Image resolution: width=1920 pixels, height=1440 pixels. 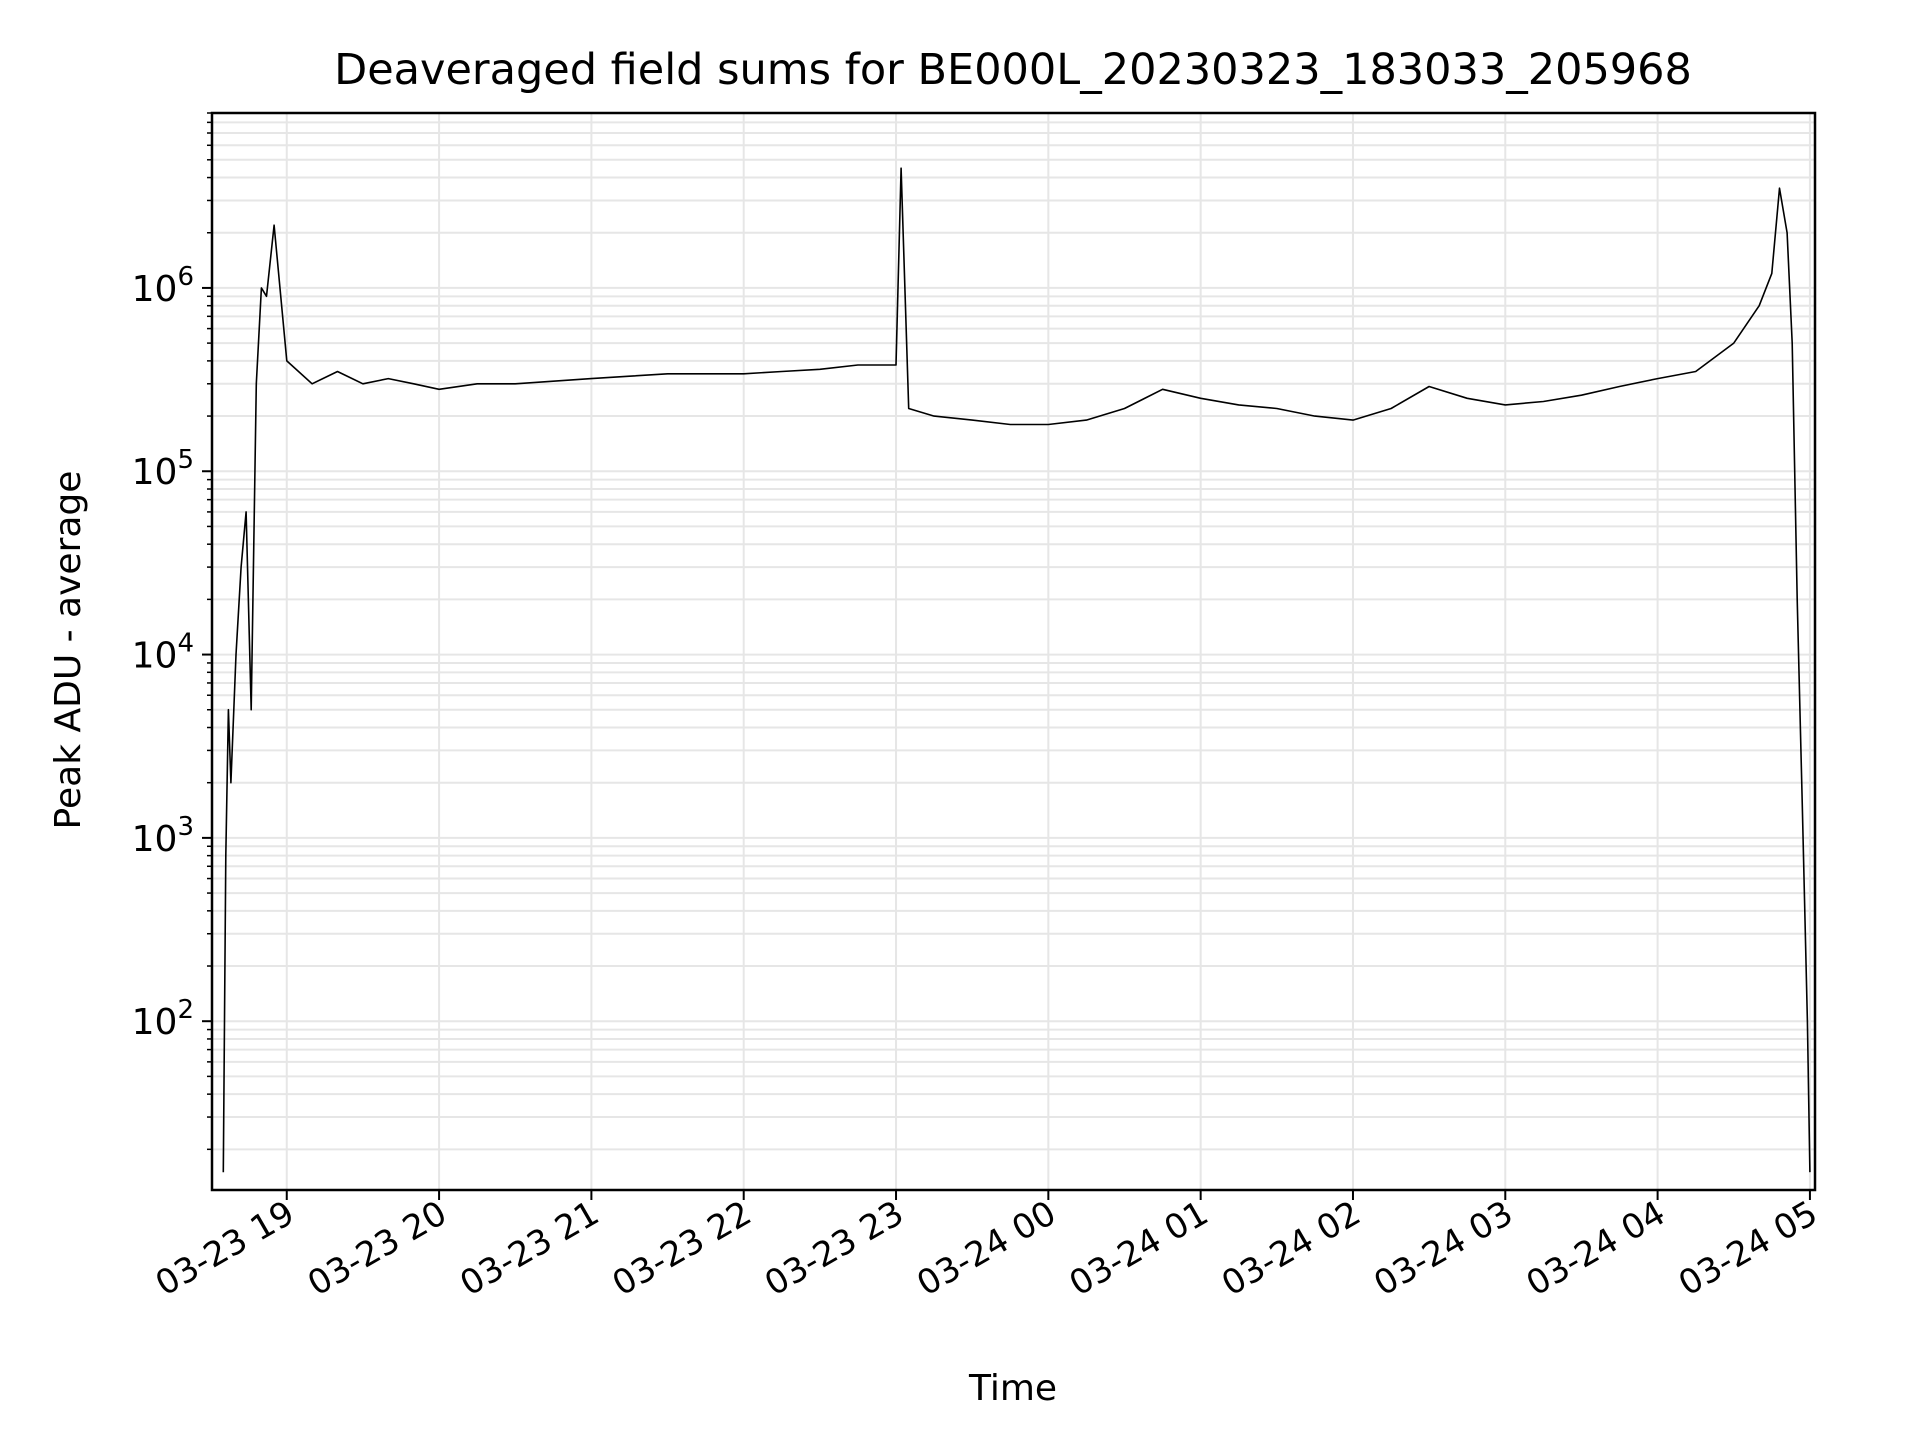 I want to click on x-tick-label: 03-24 00, so click(x=986, y=1248).